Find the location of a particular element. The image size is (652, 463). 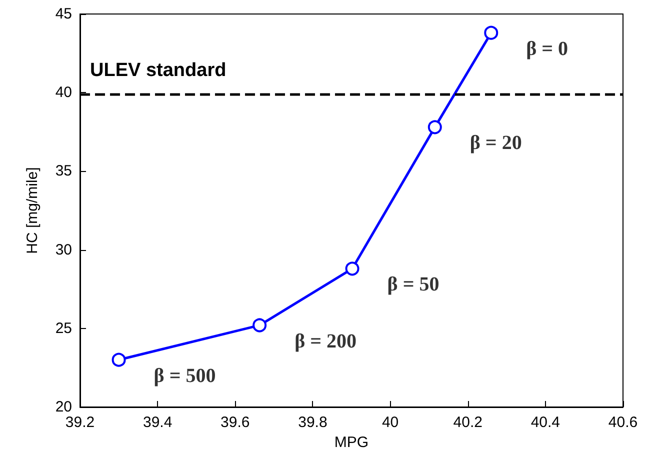

y-tick-label: 20 is located at coordinates (63, 407).